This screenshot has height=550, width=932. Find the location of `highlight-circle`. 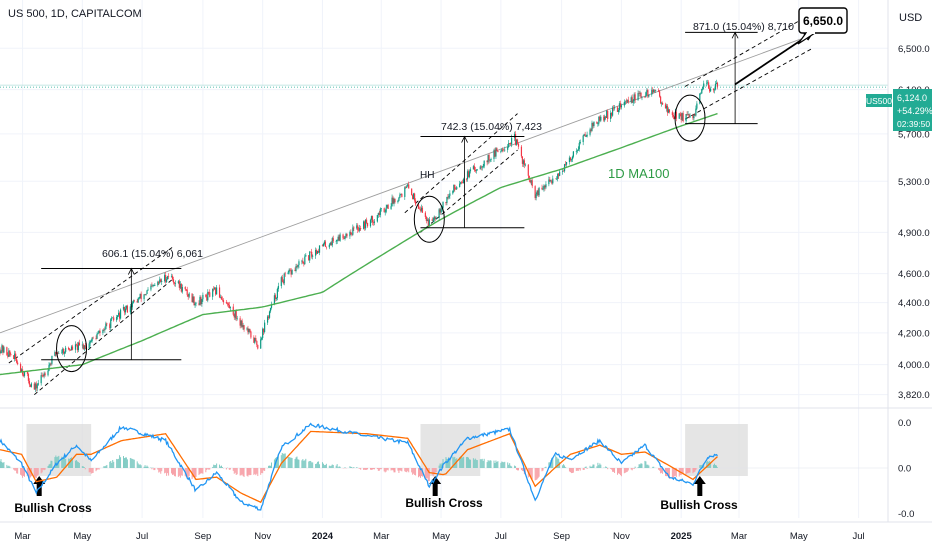

highlight-circle is located at coordinates (72, 349).